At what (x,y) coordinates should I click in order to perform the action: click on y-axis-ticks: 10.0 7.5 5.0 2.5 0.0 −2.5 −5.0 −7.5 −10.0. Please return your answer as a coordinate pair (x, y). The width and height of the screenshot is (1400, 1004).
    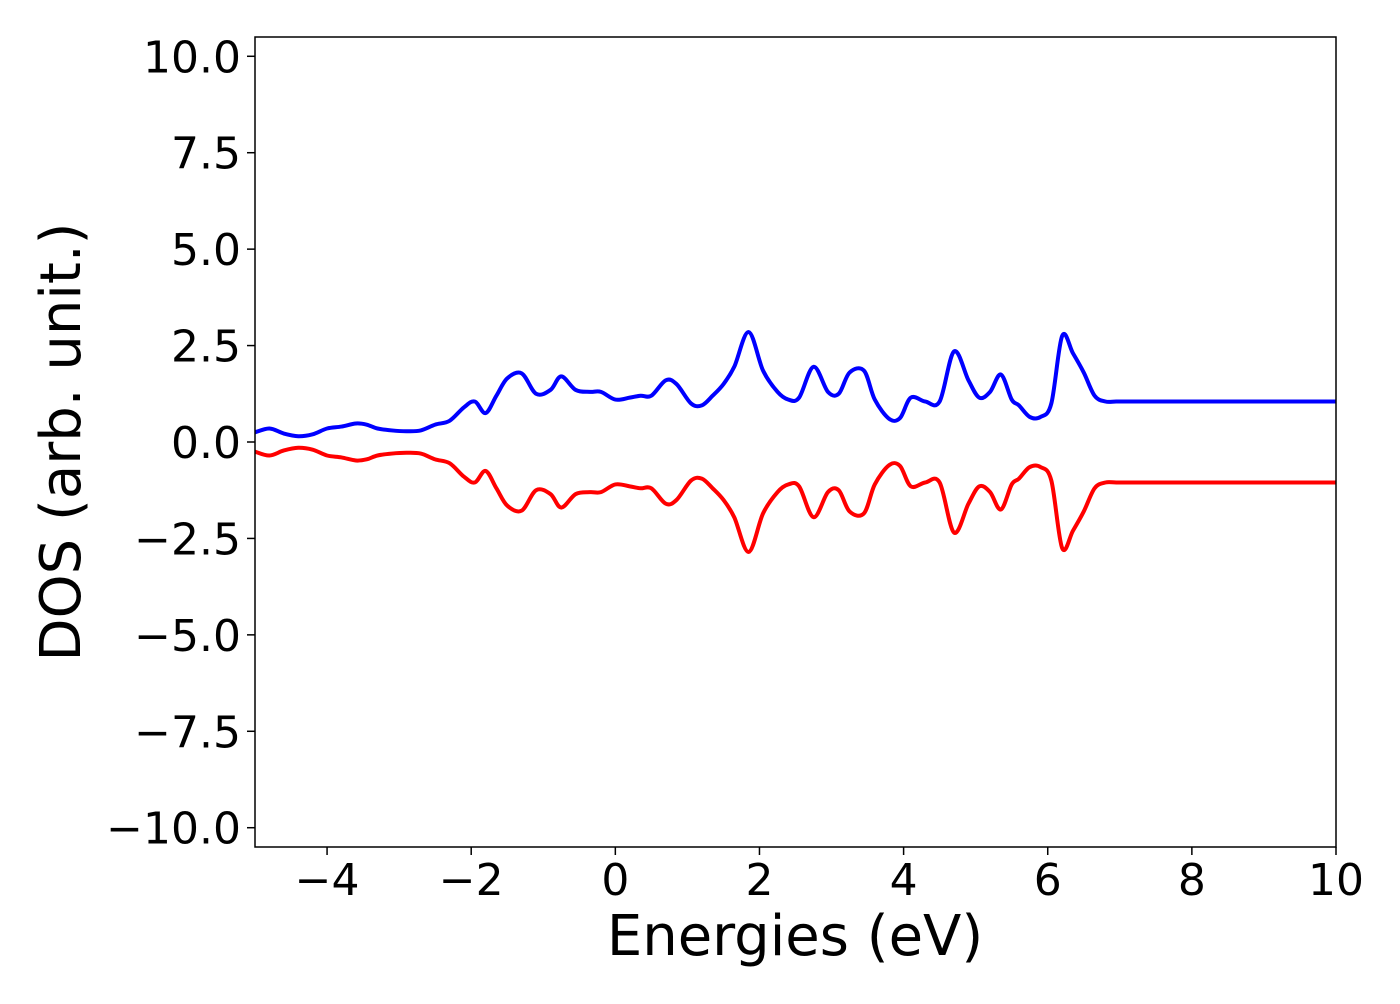
    Looking at the image, I should click on (180, 443).